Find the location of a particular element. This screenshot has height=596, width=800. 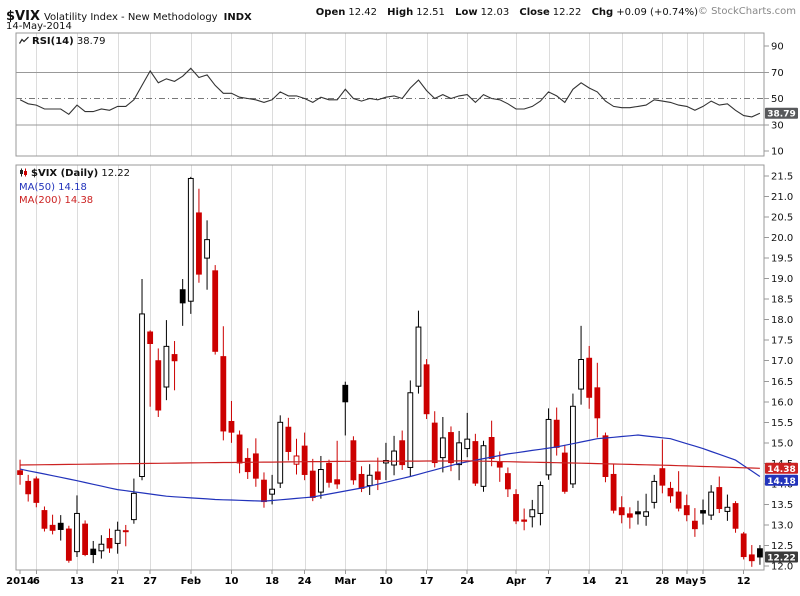

svg-text: 14.38 is located at coordinates (781, 470).